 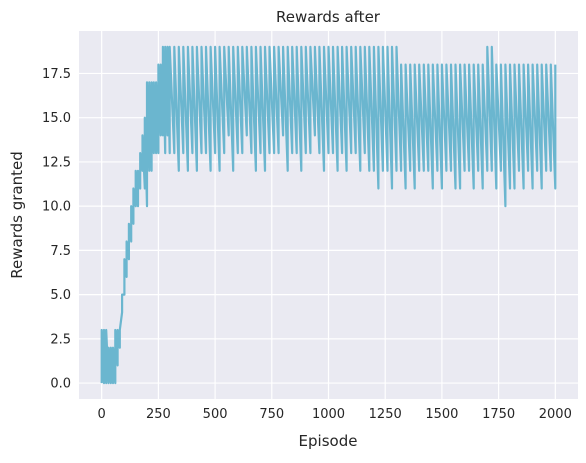 I want to click on x-tick-label: 1750, so click(x=498, y=414).